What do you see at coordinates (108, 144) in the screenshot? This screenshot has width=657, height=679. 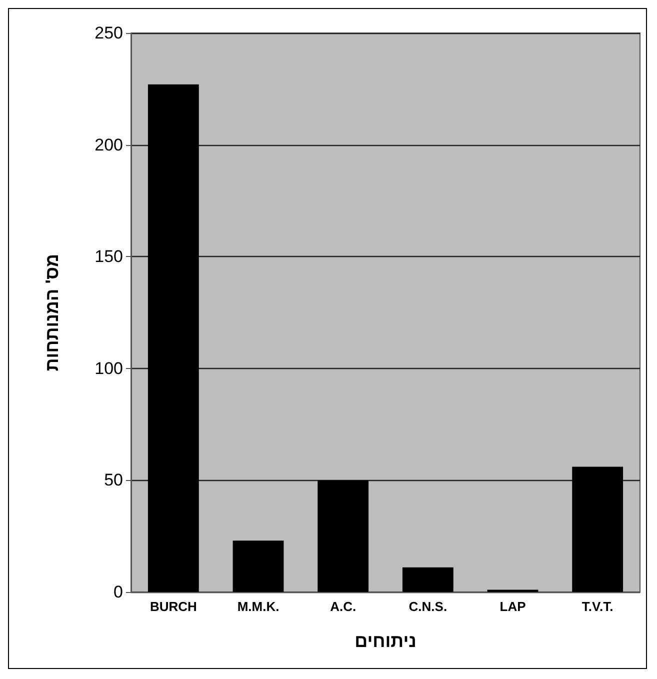 I see `y-tick-label: 200` at bounding box center [108, 144].